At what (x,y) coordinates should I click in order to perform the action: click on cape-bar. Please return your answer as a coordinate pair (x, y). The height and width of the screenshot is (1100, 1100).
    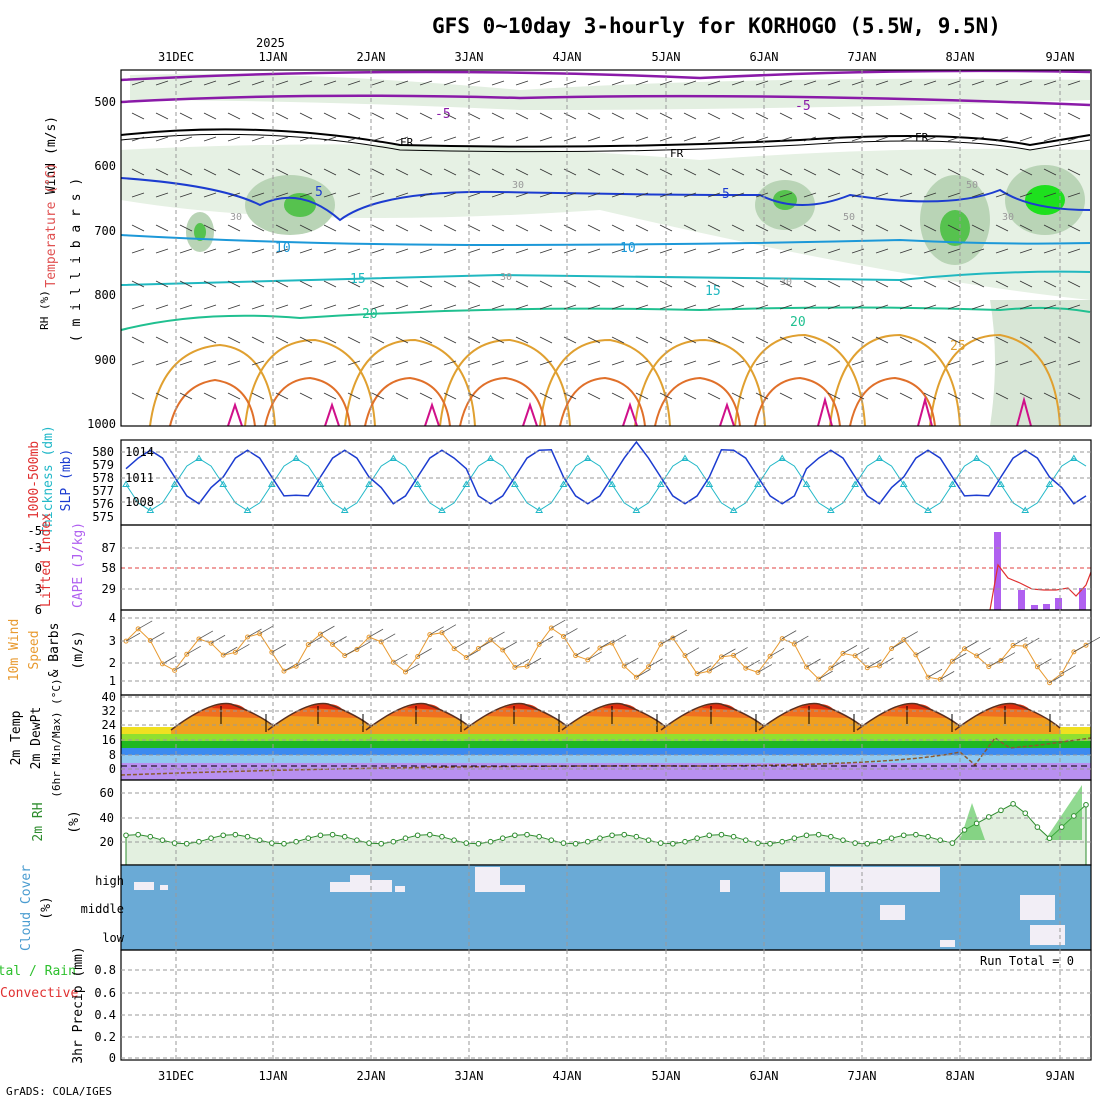
    Looking at the image, I should click on (1058, 604).